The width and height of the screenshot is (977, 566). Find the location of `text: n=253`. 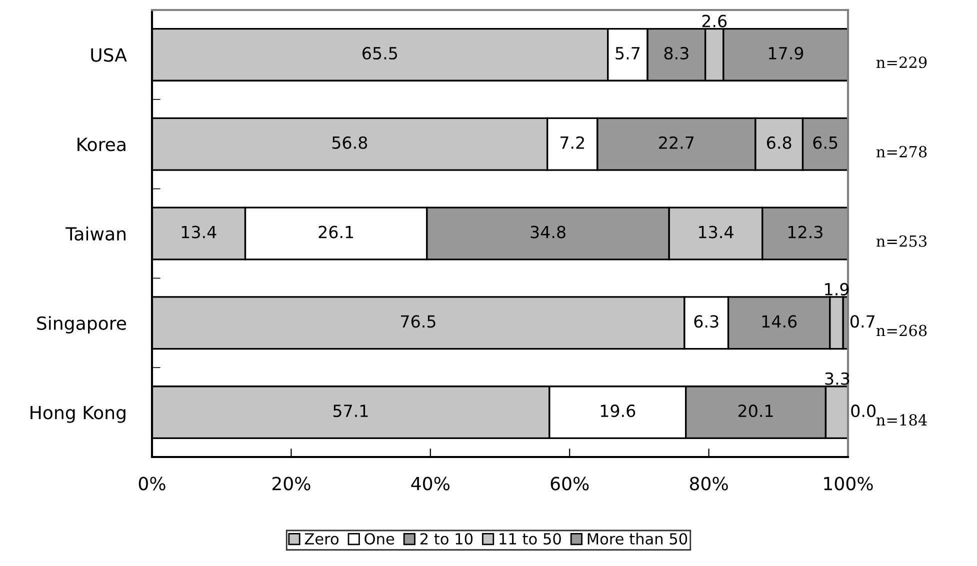

text: n=253 is located at coordinates (901, 241).